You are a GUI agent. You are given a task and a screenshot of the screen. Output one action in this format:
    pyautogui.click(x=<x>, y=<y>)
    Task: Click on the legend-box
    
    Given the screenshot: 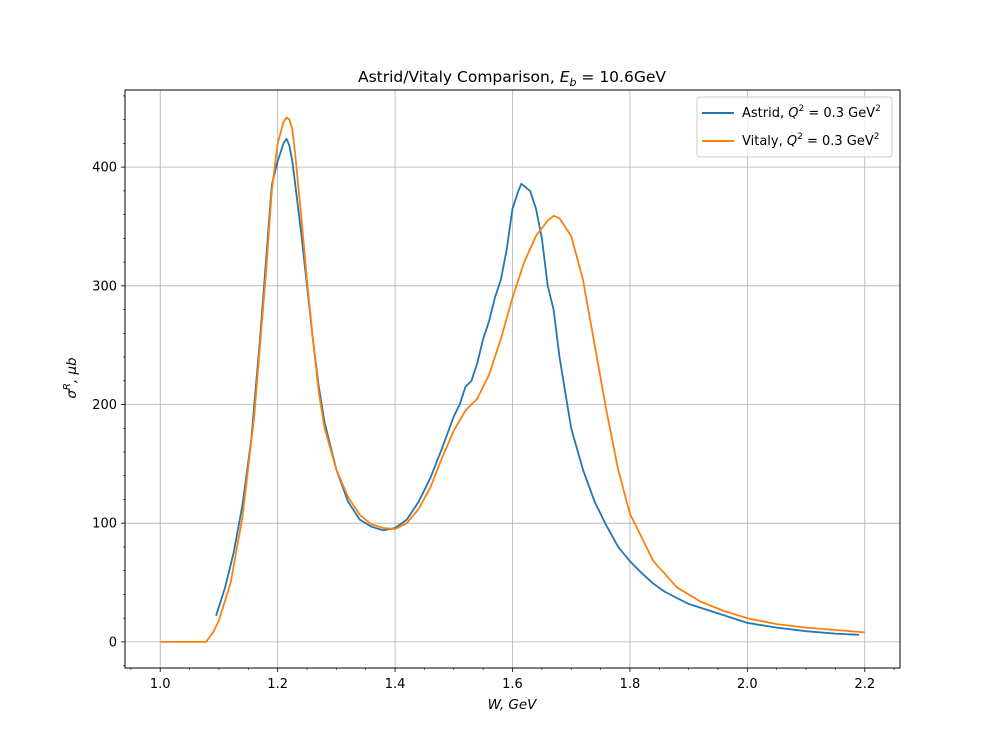 What is the action you would take?
    pyautogui.click(x=794, y=127)
    